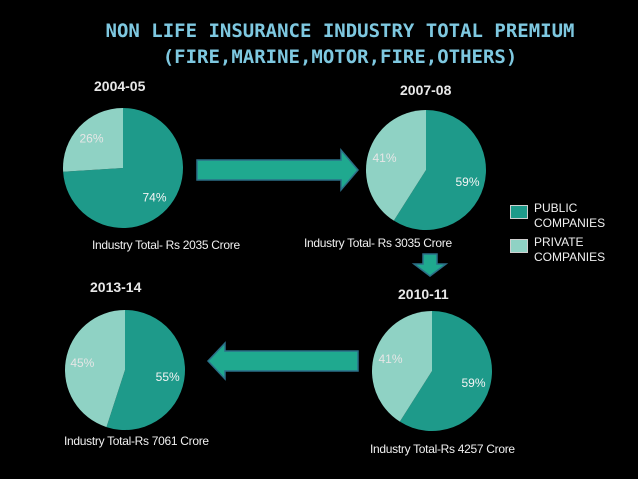  What do you see at coordinates (423, 294) in the screenshot?
I see `period-2010-11: 2010-11` at bounding box center [423, 294].